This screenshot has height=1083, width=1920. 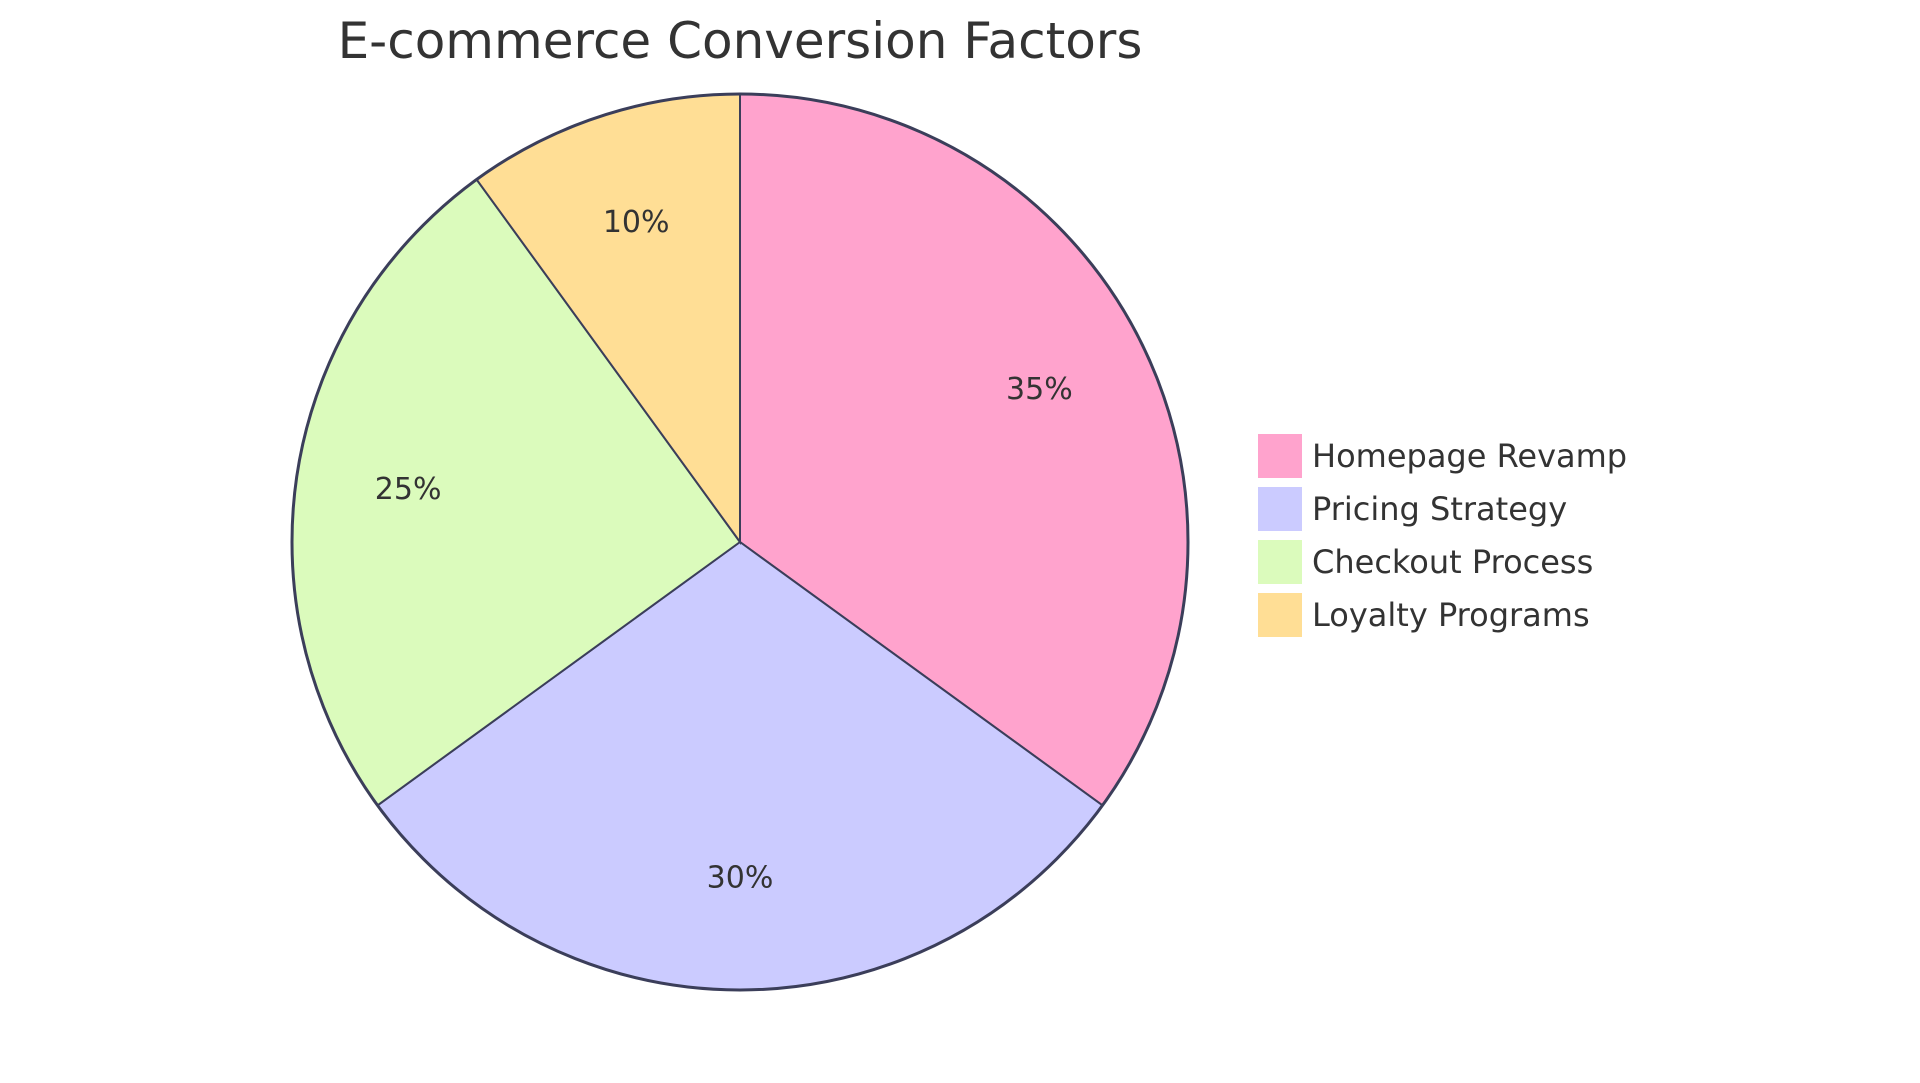 What do you see at coordinates (408, 489) in the screenshot?
I see `slice-label-checkout-process: 25%` at bounding box center [408, 489].